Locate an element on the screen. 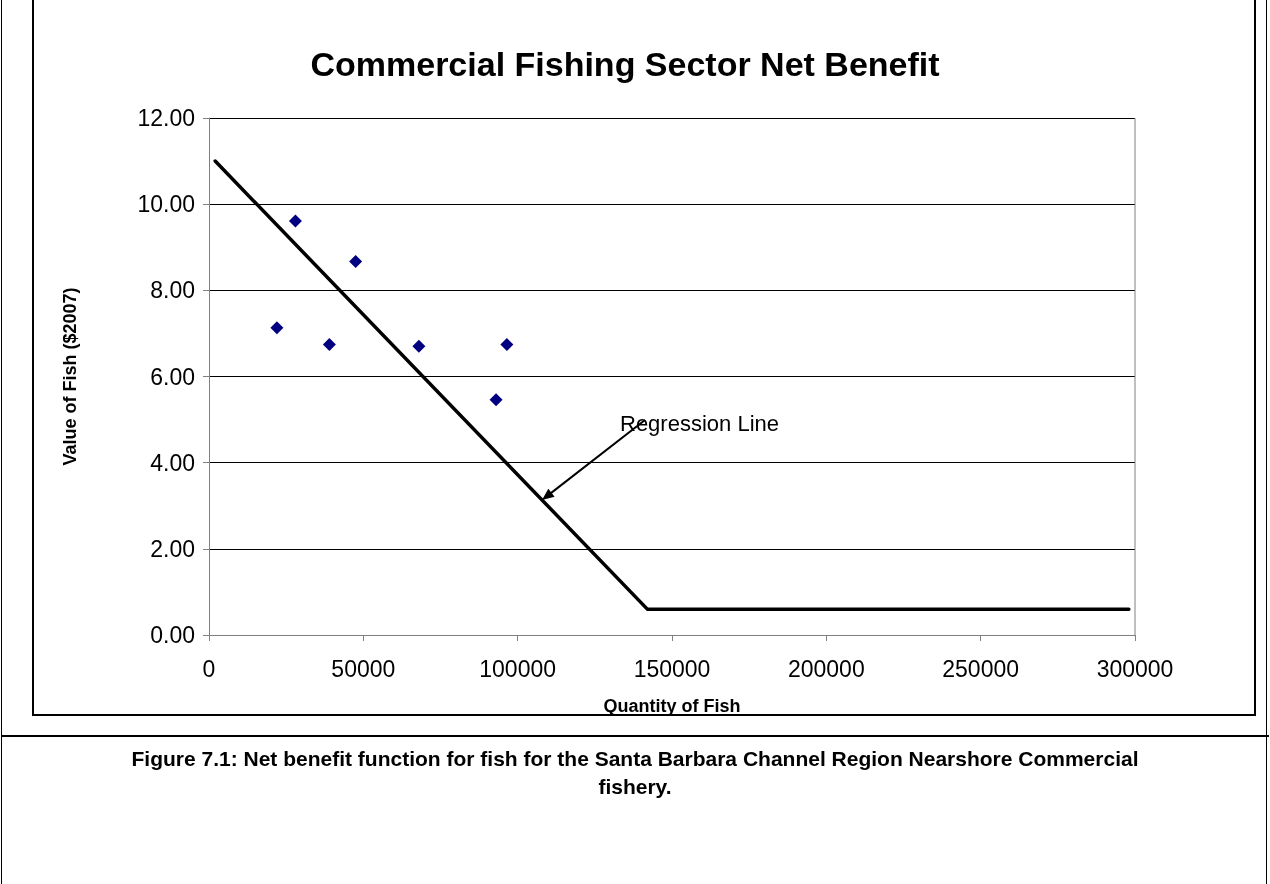  y-tick-label: 8.00 is located at coordinates (172, 290).